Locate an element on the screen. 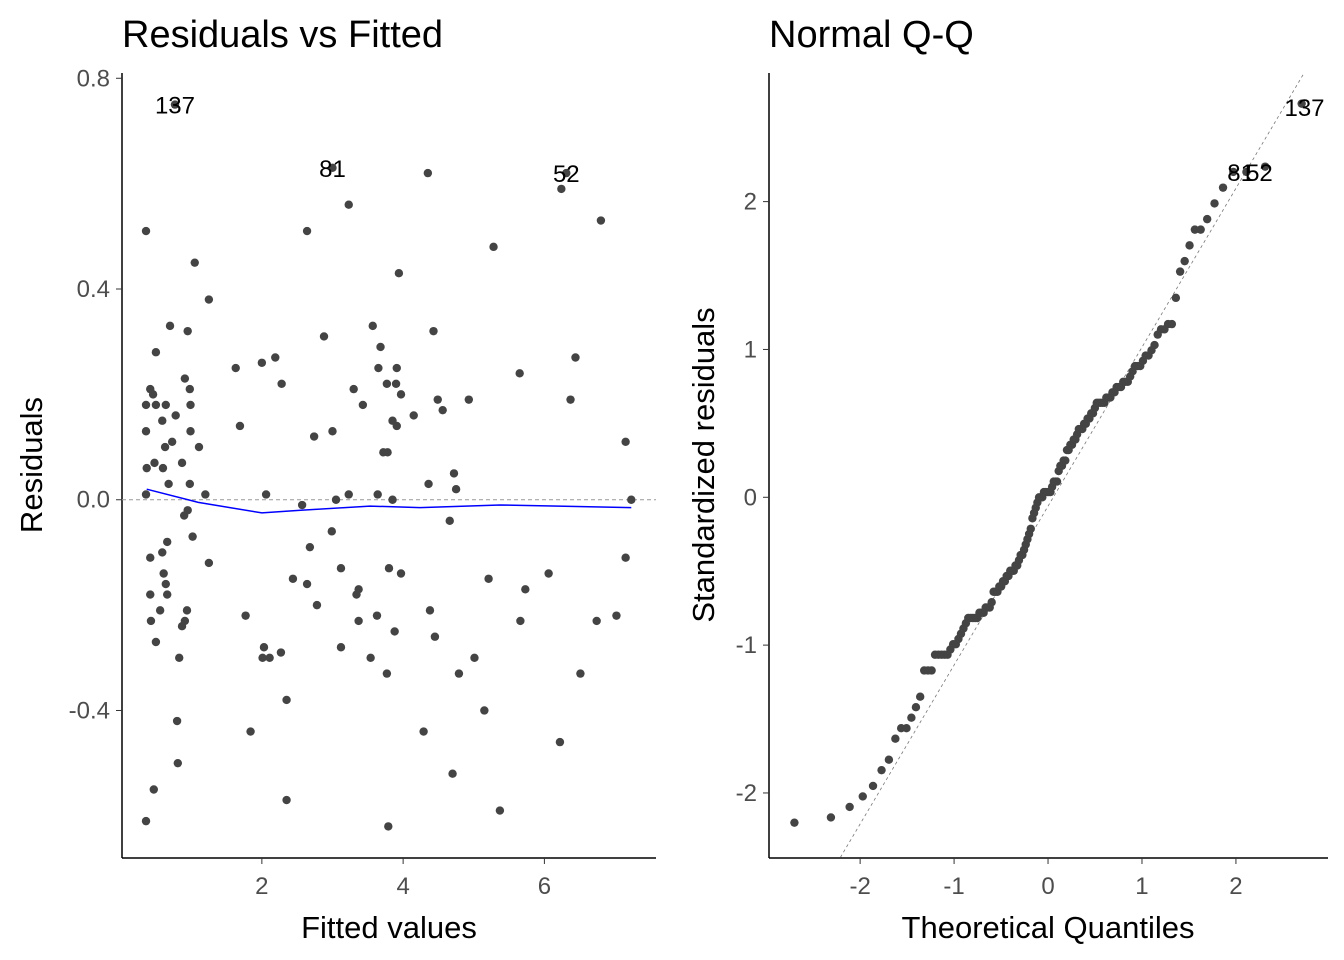 The width and height of the screenshot is (1344, 960). point-label: 137 is located at coordinates (175, 106).